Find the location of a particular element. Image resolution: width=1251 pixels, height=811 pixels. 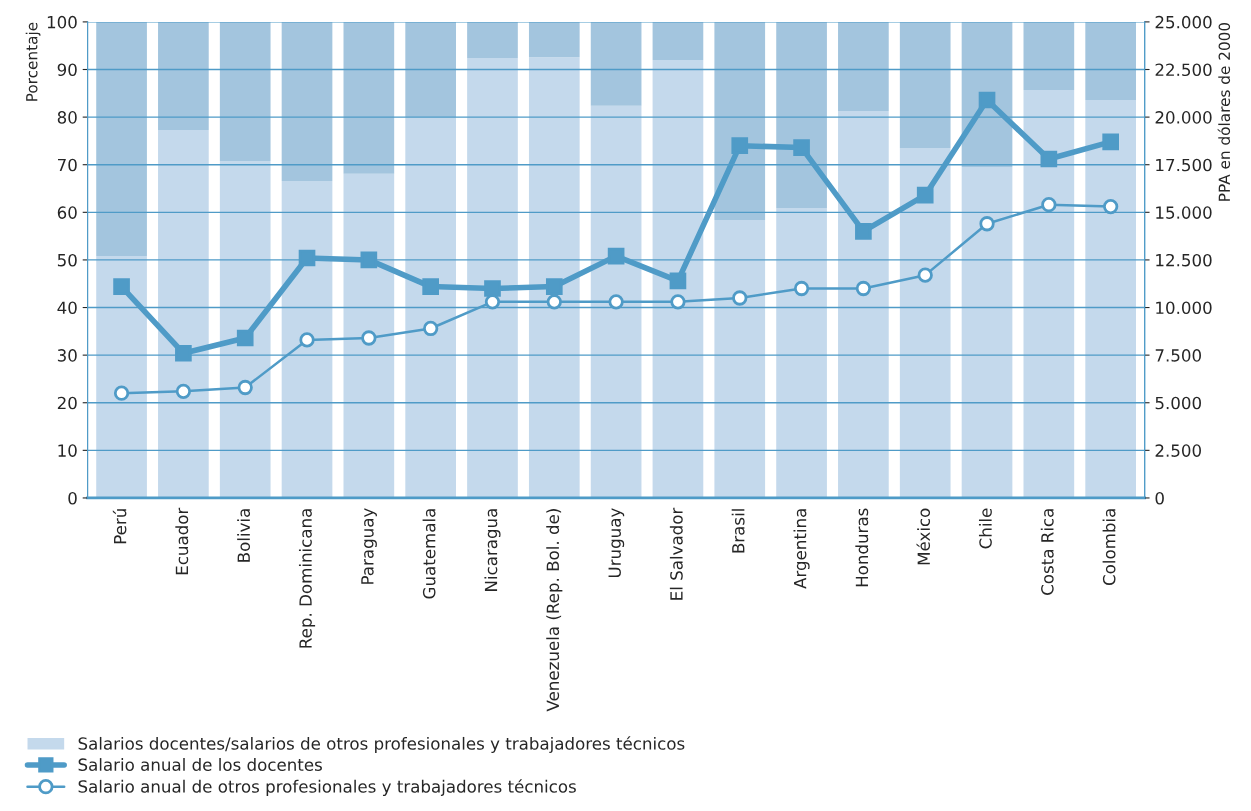

y-tick-label: 80 is located at coordinates (67, 117).